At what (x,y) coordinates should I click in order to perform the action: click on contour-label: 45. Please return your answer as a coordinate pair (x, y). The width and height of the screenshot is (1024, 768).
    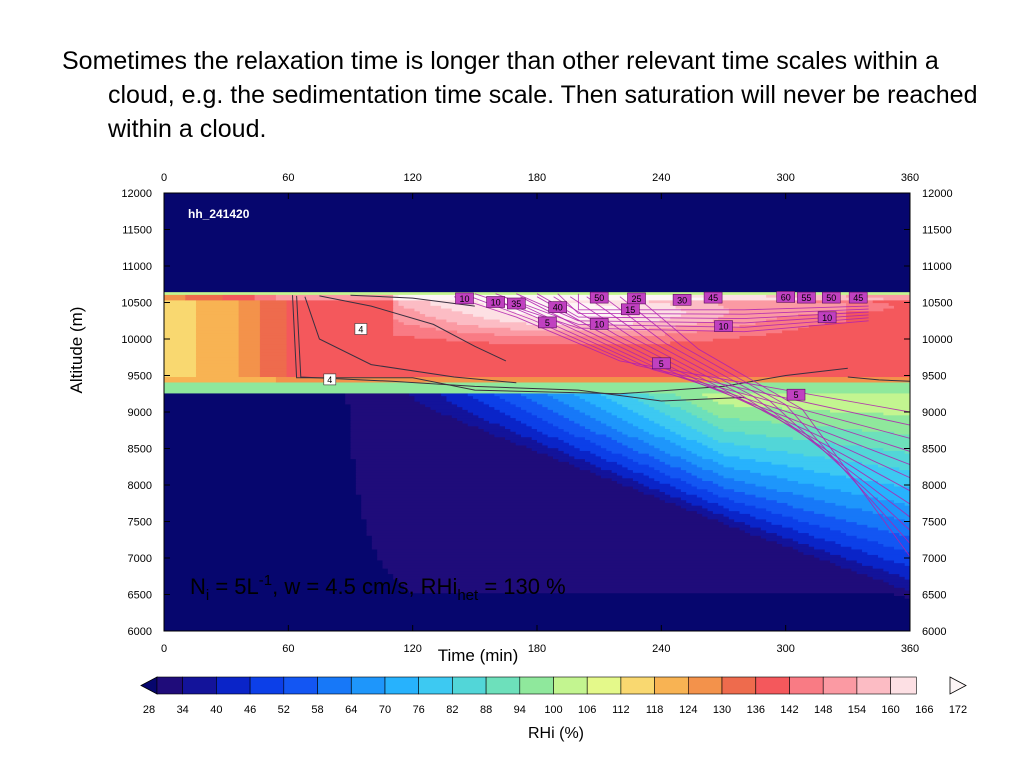
    Looking at the image, I should click on (713, 297).